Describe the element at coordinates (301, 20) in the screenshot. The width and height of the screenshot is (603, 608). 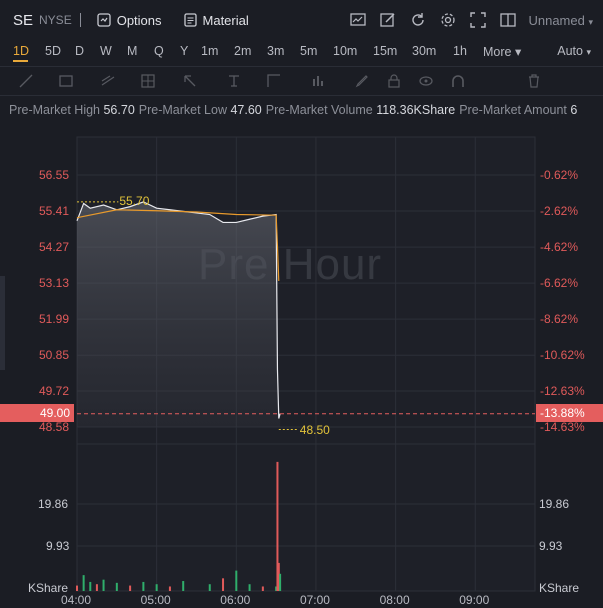
I see `top-toolbar: SE NYSE Options Material` at that location.